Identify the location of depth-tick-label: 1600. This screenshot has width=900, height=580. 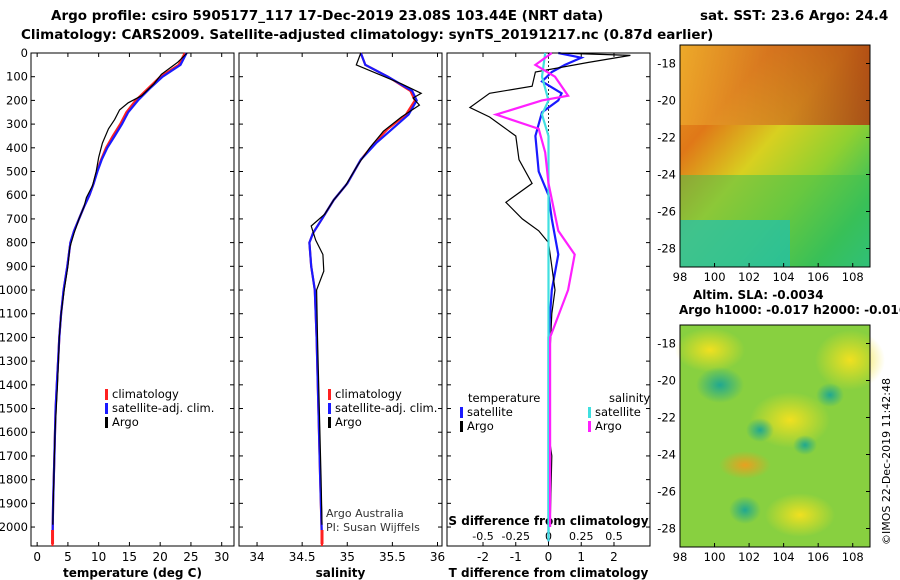
(14, 432).